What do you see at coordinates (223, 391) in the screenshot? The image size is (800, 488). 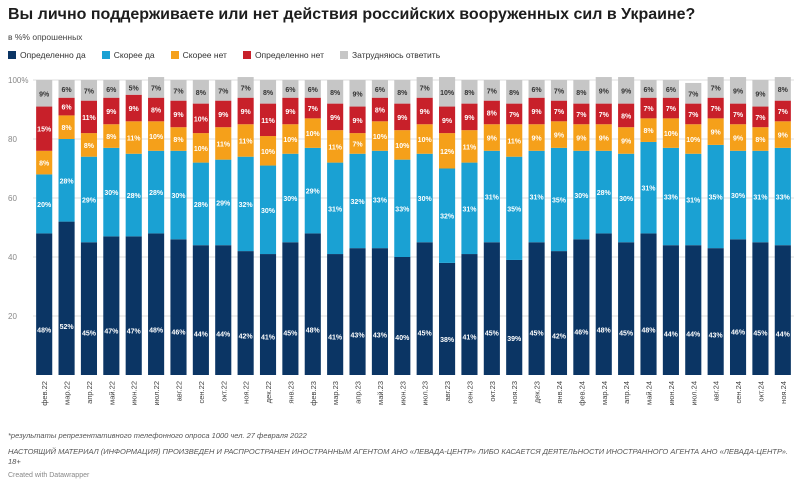 I see `x-tick-label: окт.22` at bounding box center [223, 391].